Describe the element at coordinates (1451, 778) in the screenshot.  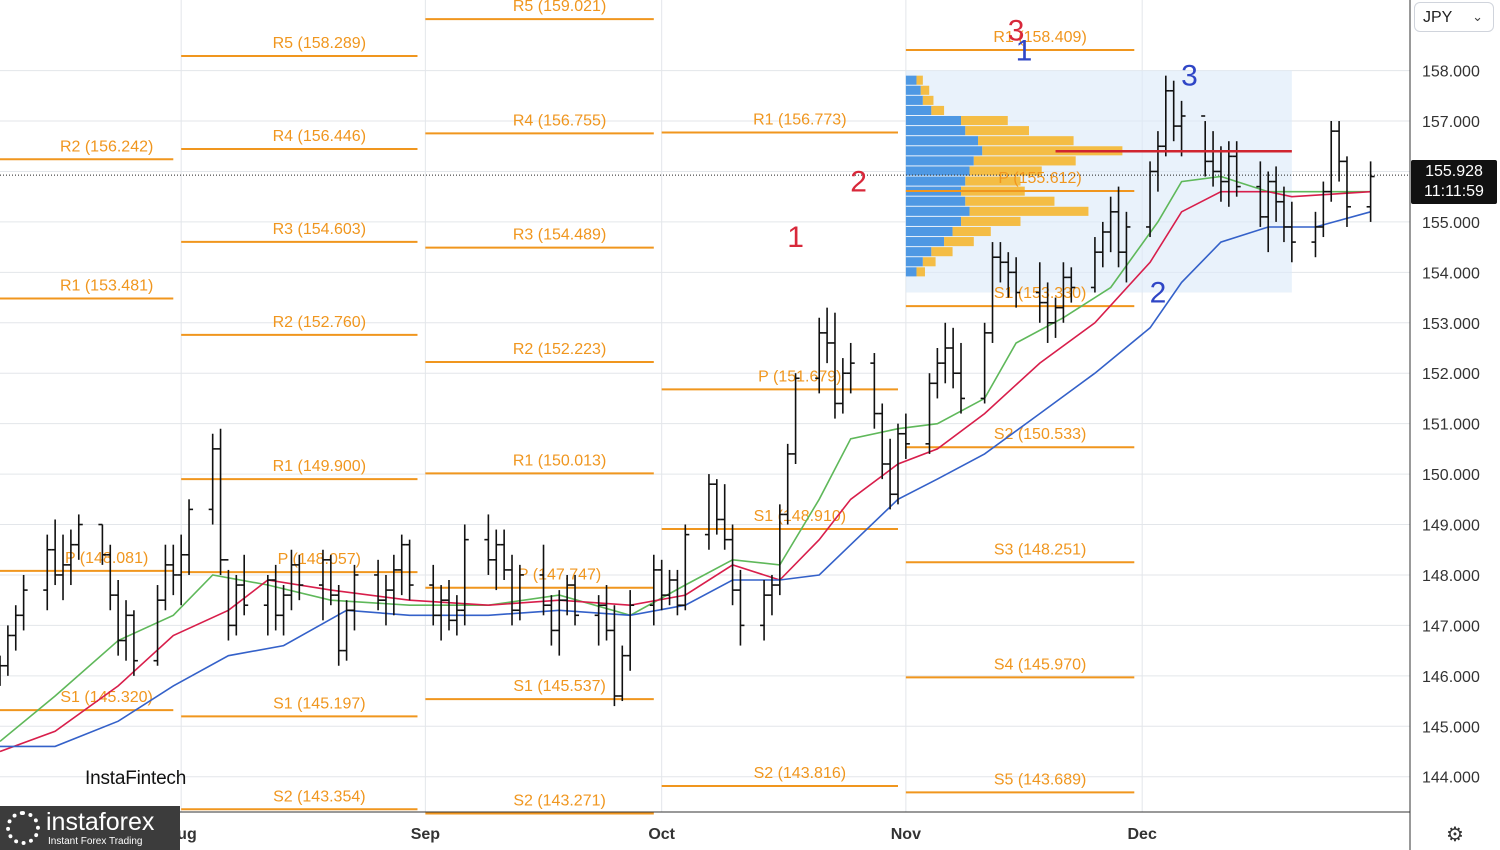
I see `y-tick-label: 144.000` at that location.